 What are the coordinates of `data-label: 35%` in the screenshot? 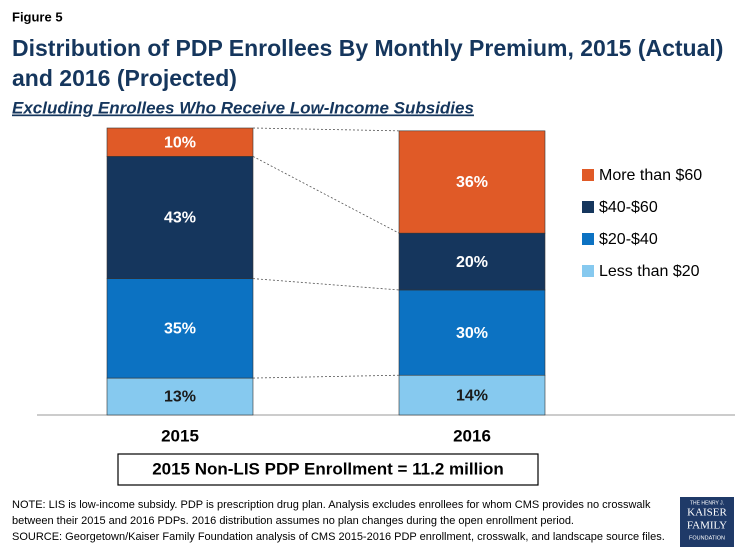 It's located at (180, 329).